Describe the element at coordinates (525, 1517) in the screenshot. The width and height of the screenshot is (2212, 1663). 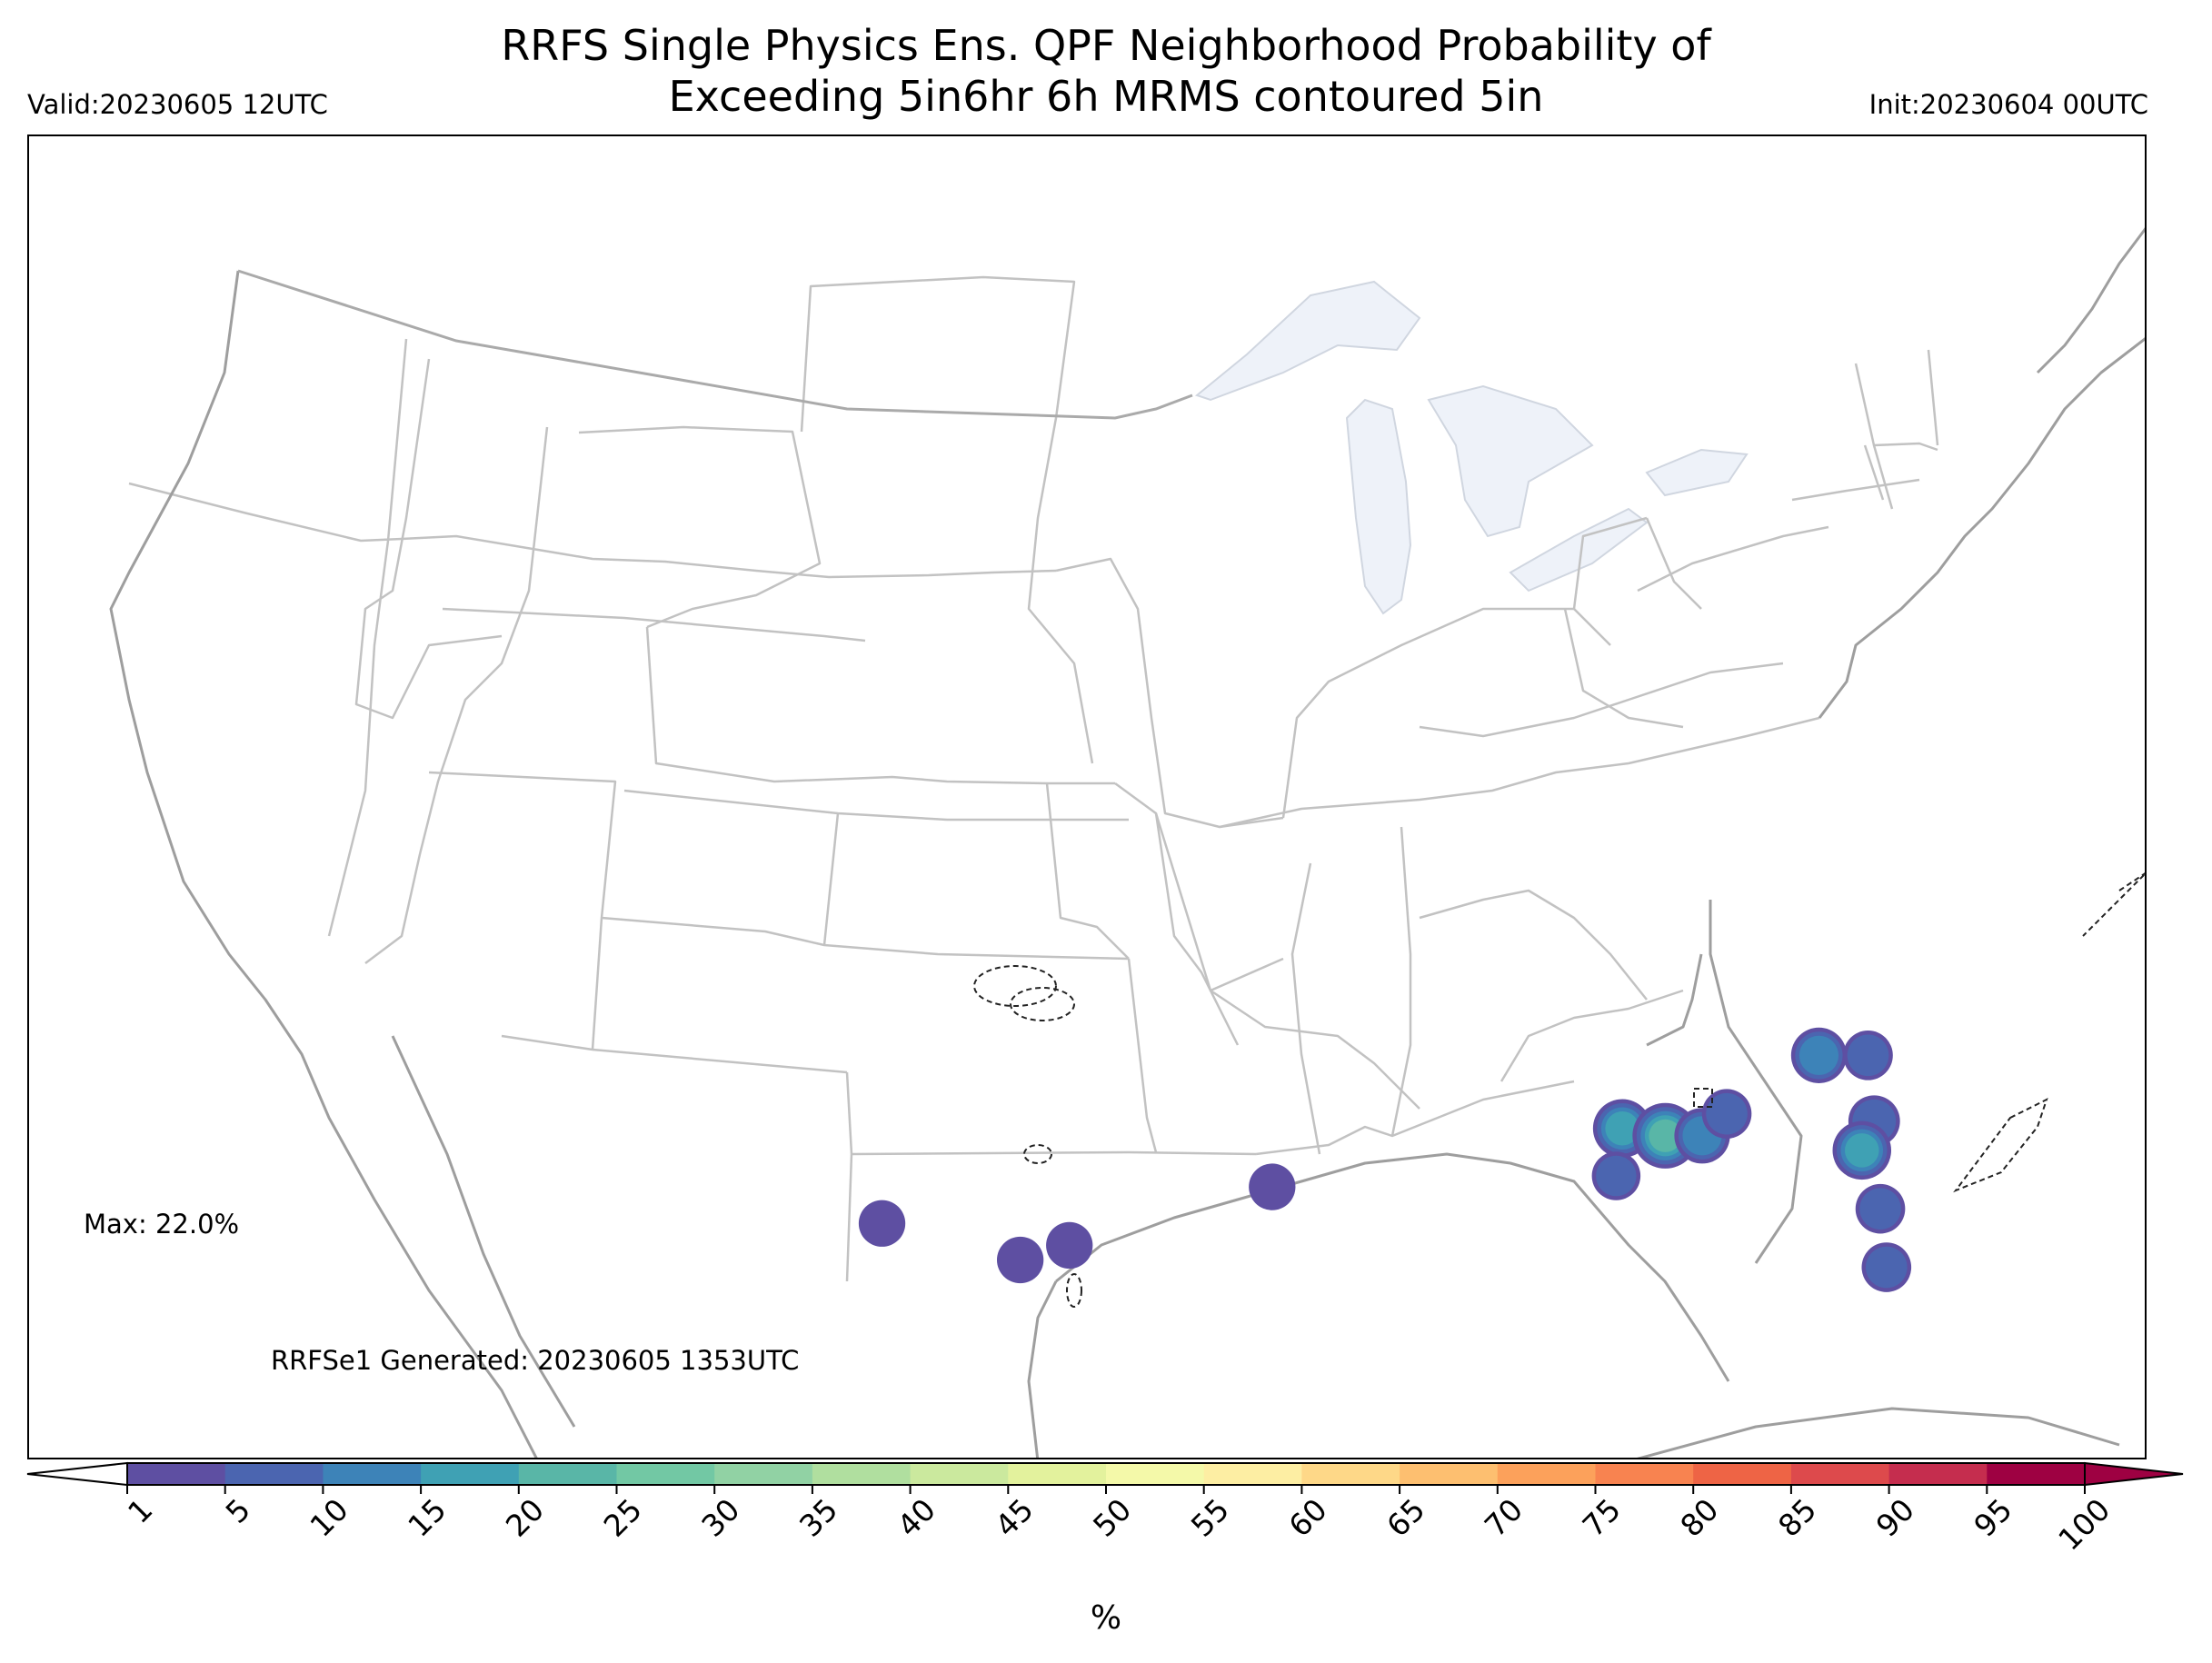
I see `colorbar-tick-label: 20` at that location.